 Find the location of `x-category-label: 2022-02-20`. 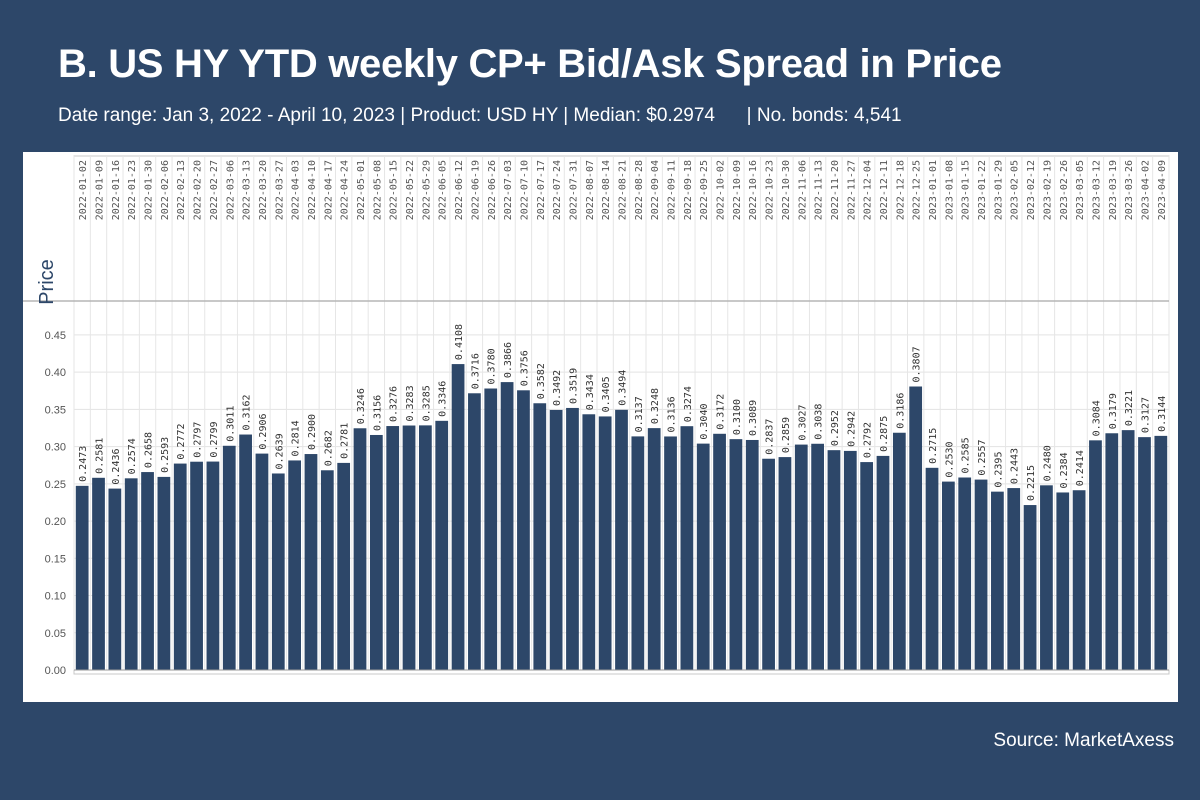

x-category-label: 2022-02-20 is located at coordinates (198, 190).